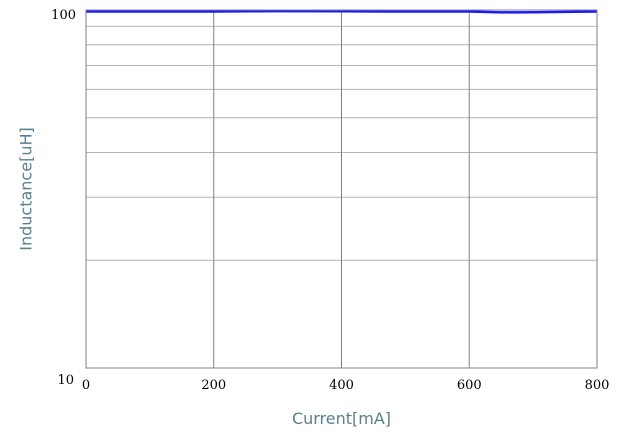  I want to click on x-tick-labels: 0 200 400 600 800, so click(346, 385).